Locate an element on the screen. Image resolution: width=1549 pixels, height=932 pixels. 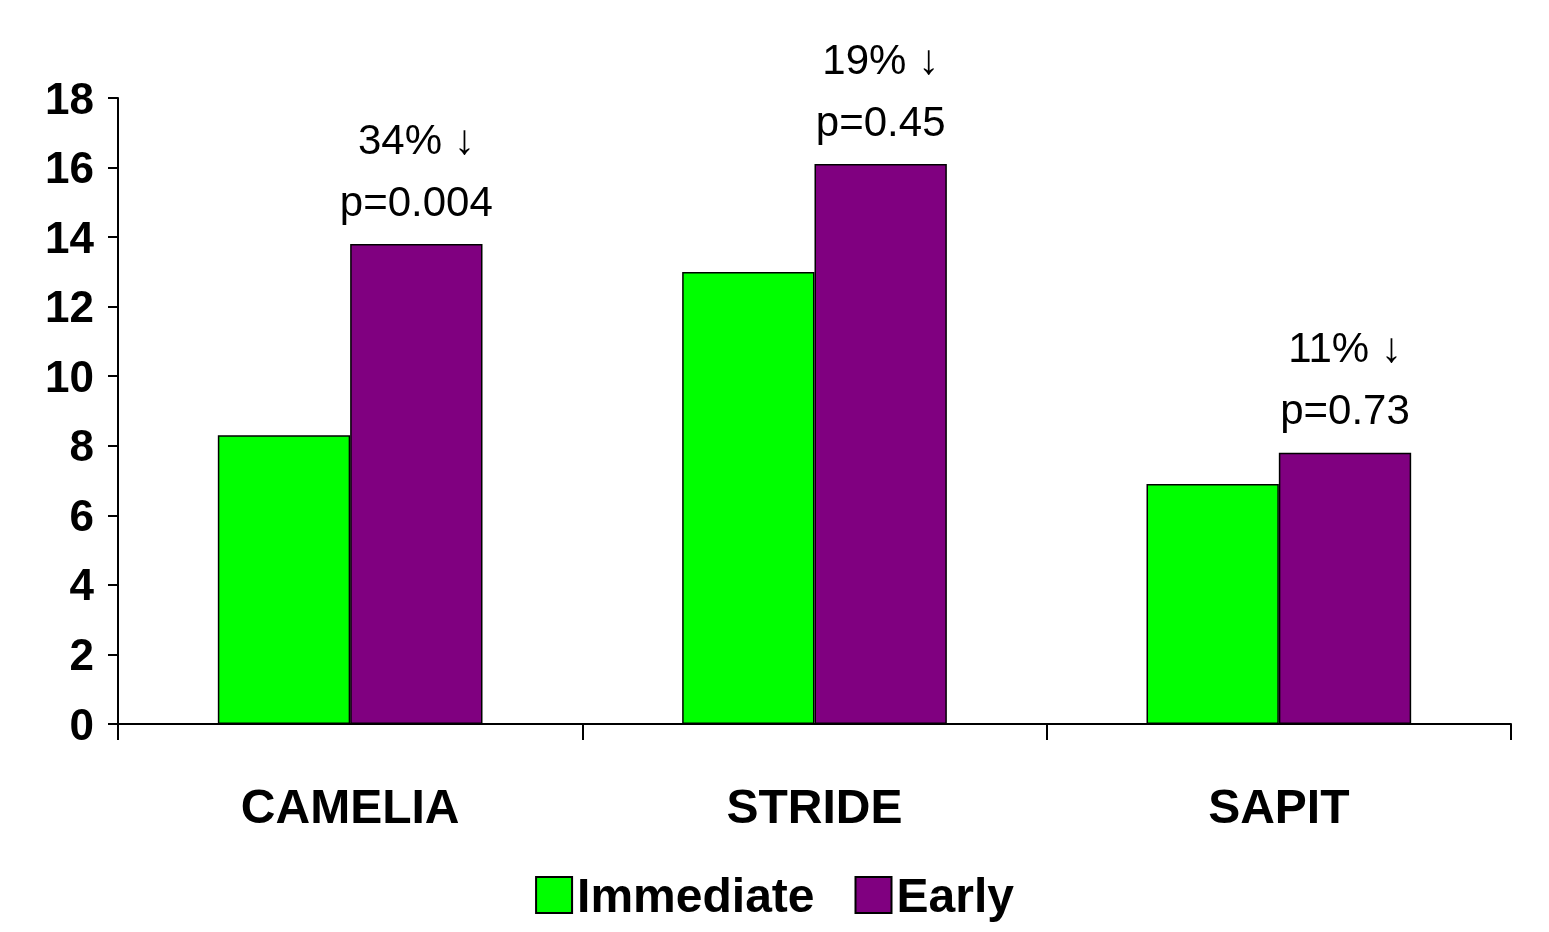
y-tick-label: 18 is located at coordinates (69, 98).